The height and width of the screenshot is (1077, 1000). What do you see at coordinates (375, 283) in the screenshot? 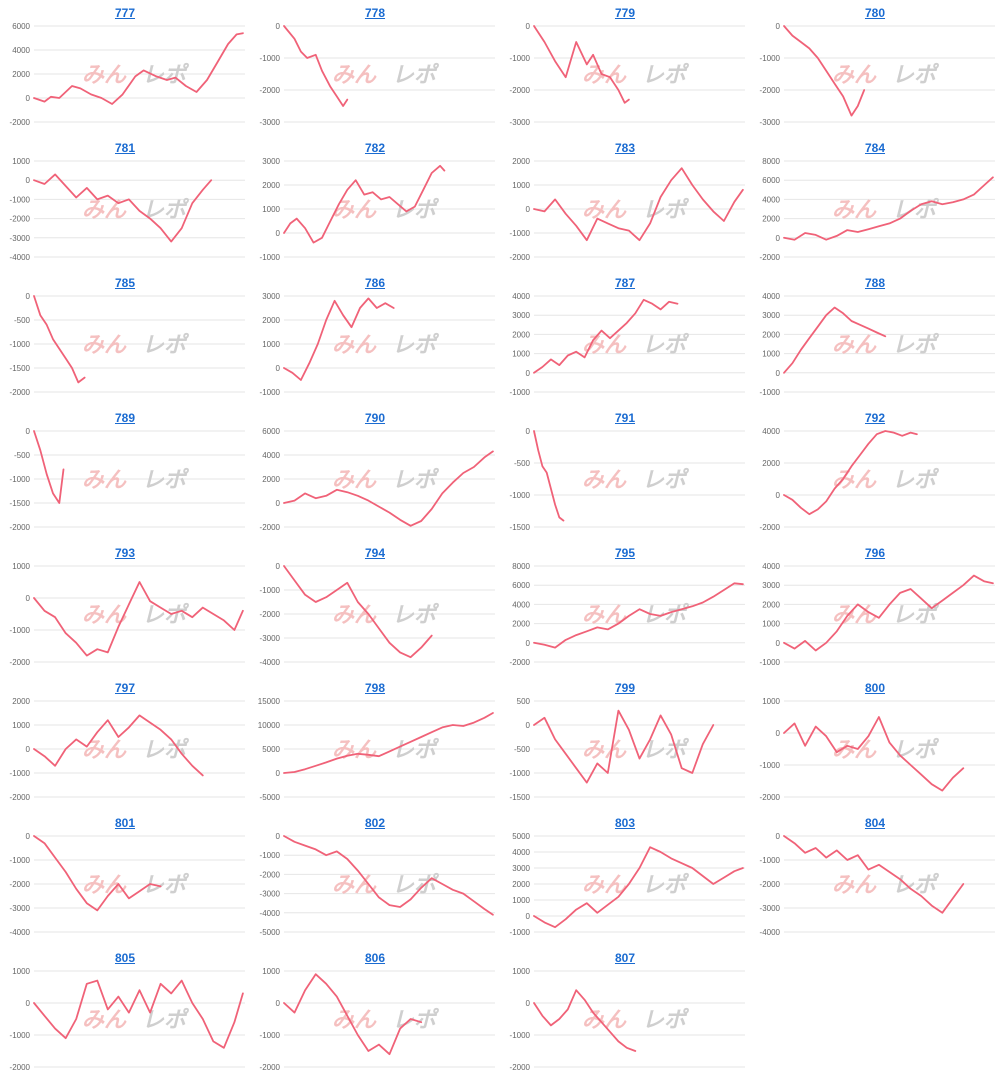
I see `chart-title-link: 786` at bounding box center [375, 283].